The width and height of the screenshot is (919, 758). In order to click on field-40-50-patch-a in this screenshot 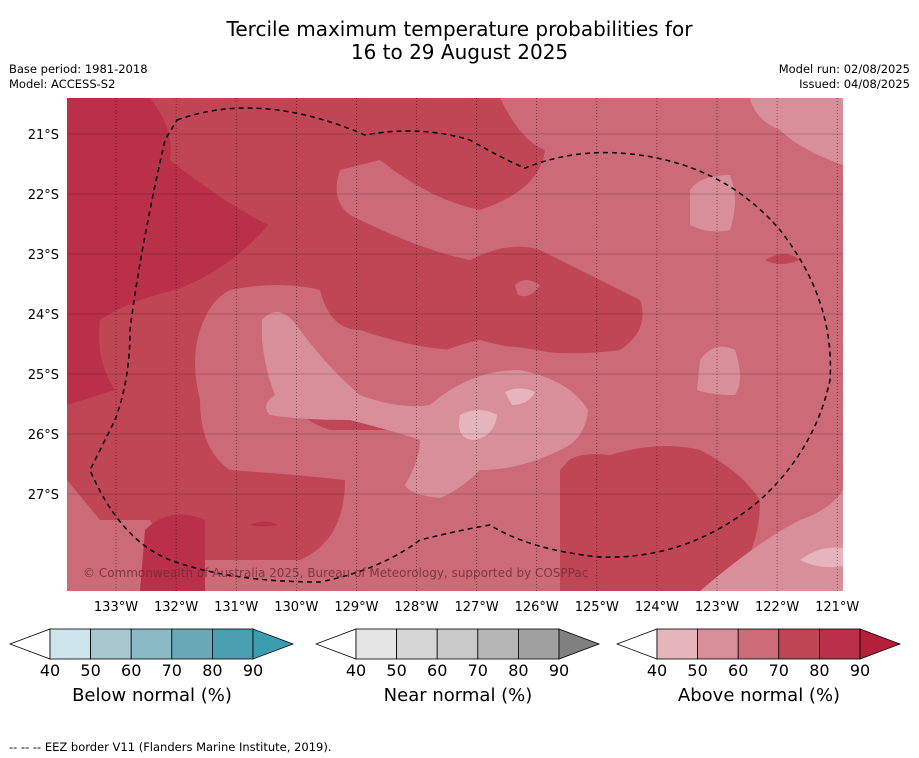, I will do `click(478, 425)`.